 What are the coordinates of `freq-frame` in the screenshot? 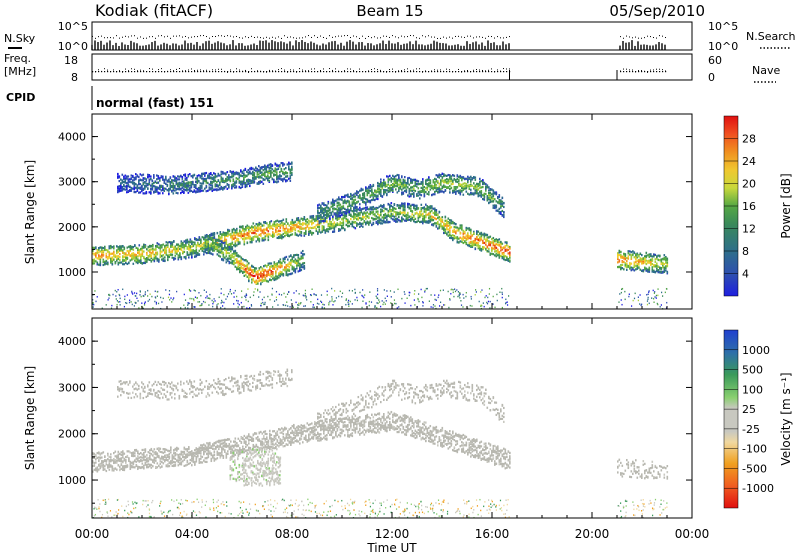 It's located at (392, 67).